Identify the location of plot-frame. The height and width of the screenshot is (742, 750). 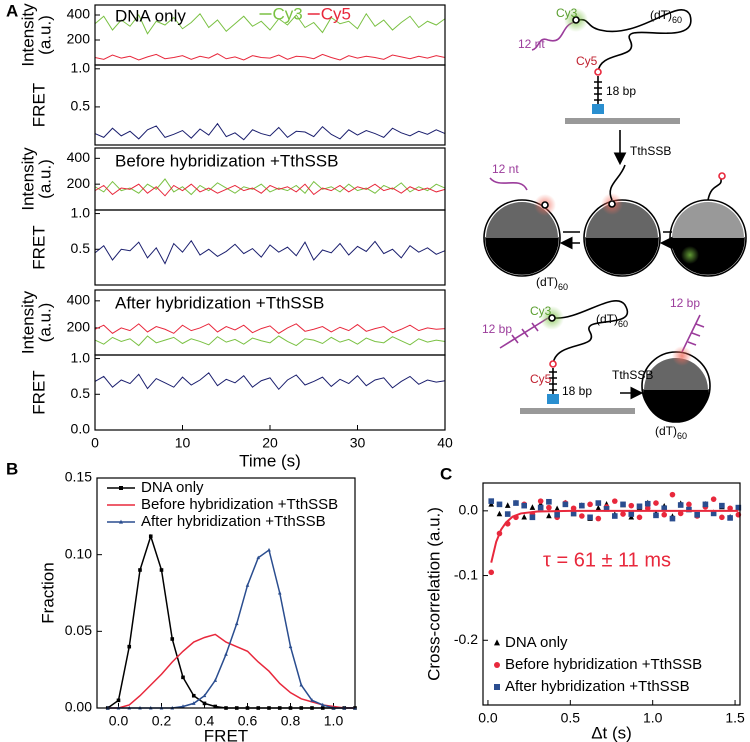
(270, 392).